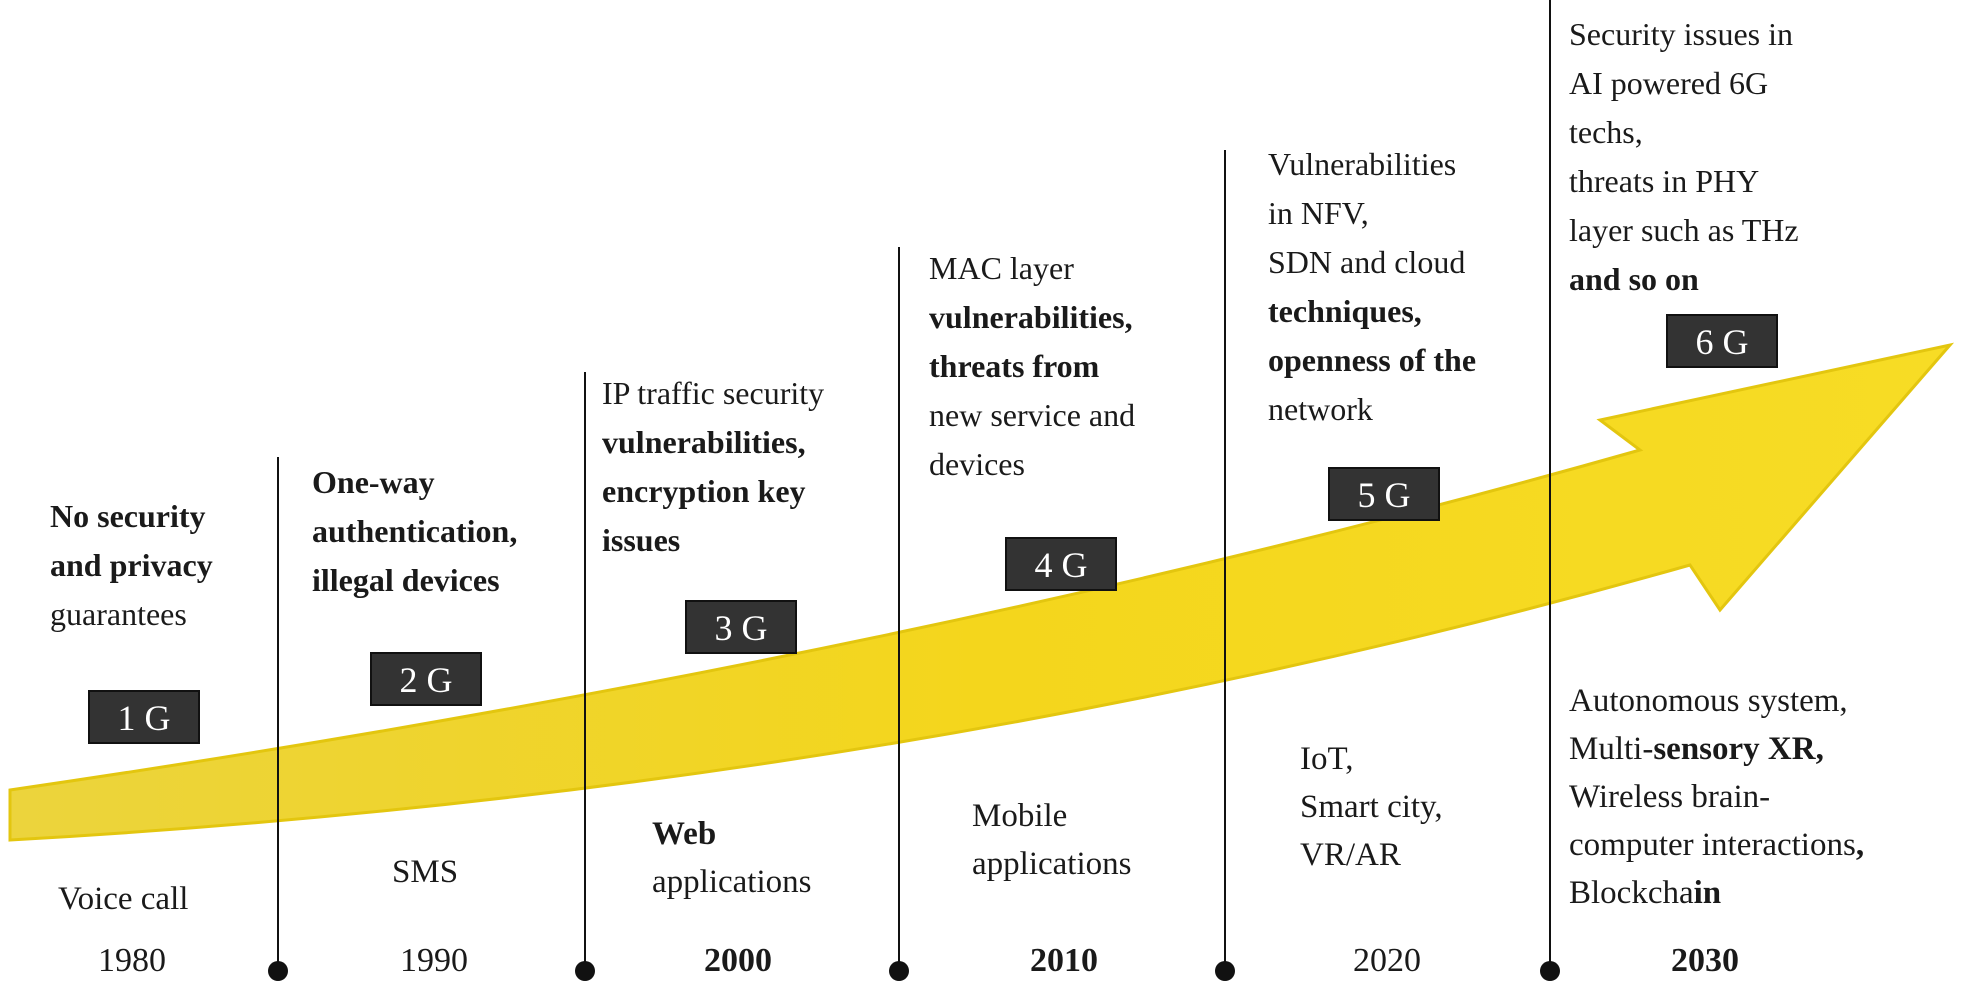 This screenshot has height=995, width=1969. What do you see at coordinates (1064, 960) in the screenshot?
I see `year-label: 2010` at bounding box center [1064, 960].